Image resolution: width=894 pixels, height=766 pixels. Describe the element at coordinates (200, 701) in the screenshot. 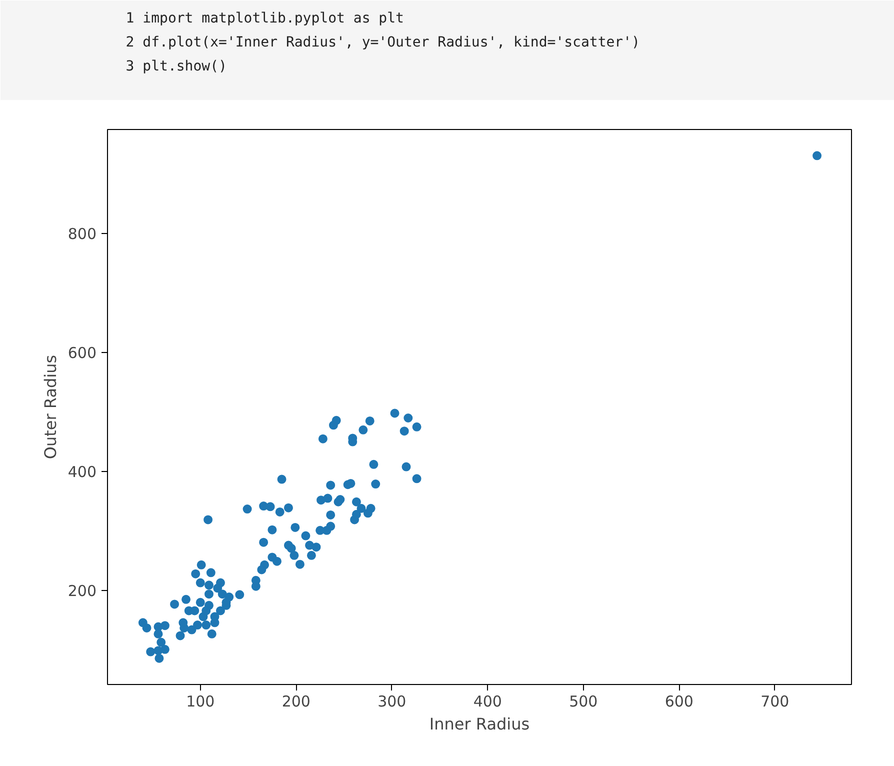

I see `x-tick-label: 100` at that location.